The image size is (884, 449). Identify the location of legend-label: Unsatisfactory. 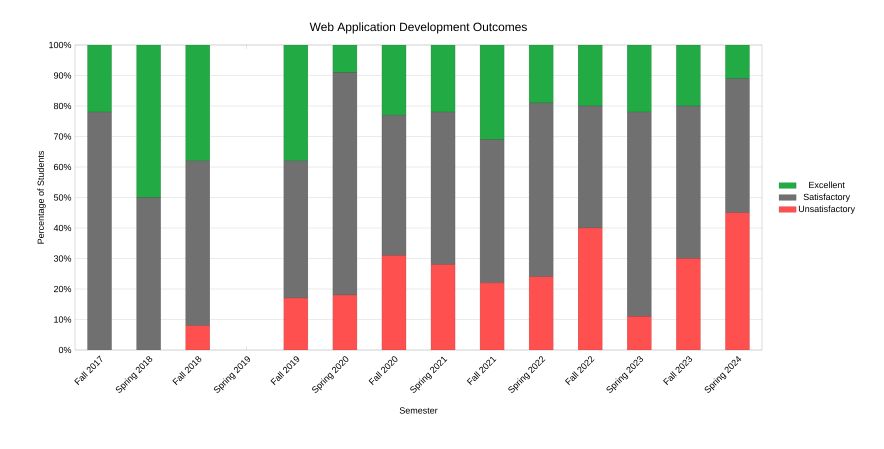
(827, 209).